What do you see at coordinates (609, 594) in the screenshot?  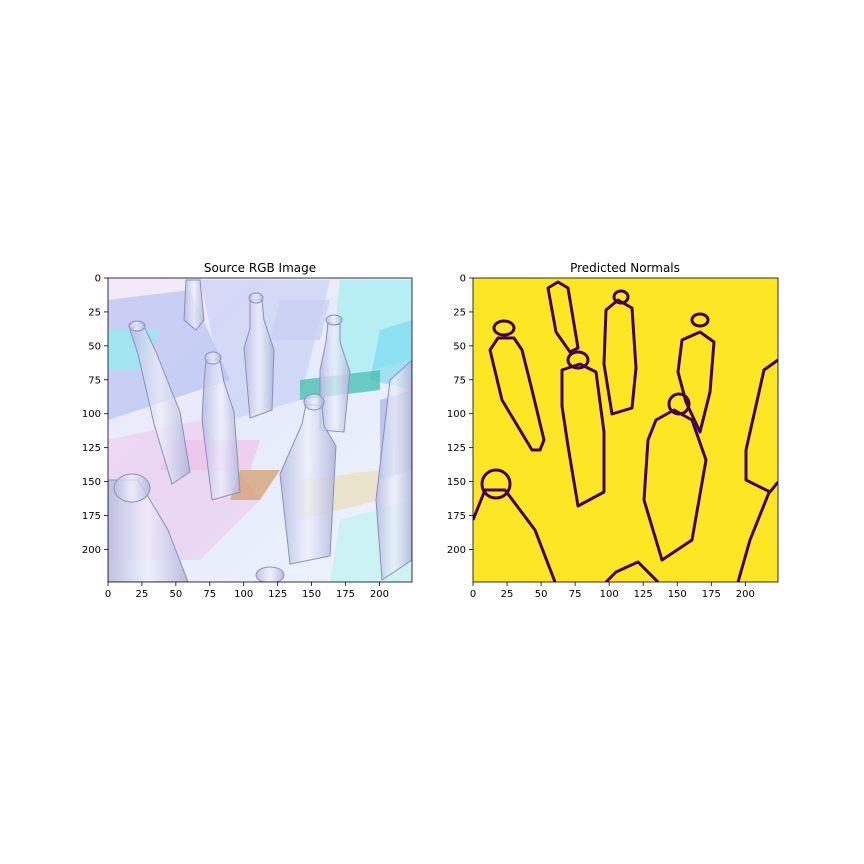 I see `normals-x-tick-label: 100` at bounding box center [609, 594].